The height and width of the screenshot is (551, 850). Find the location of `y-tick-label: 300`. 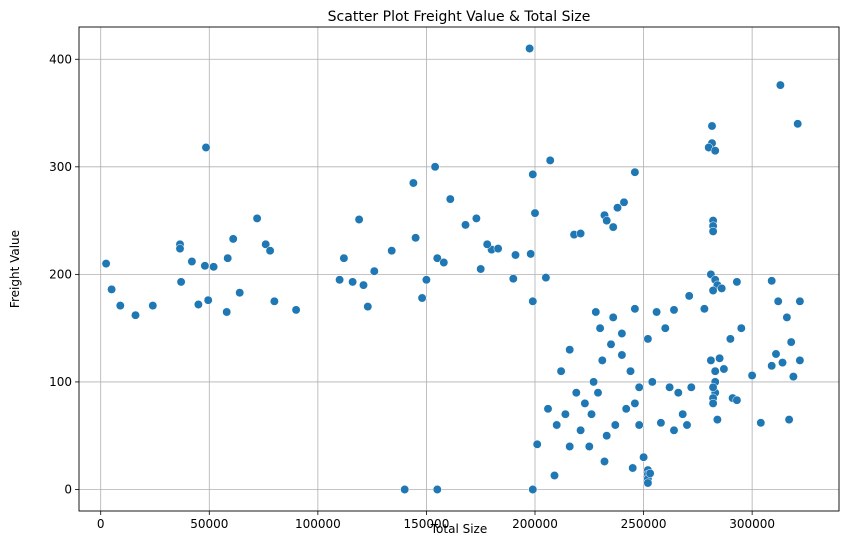

y-tick-label: 300 is located at coordinates (60, 167).